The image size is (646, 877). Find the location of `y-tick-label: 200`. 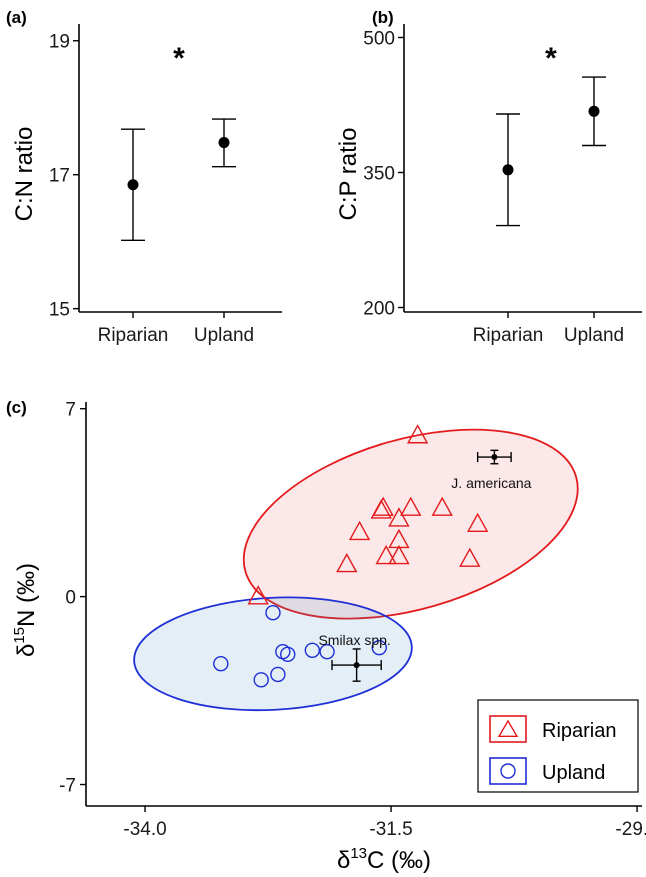

y-tick-label: 200 is located at coordinates (379, 309).